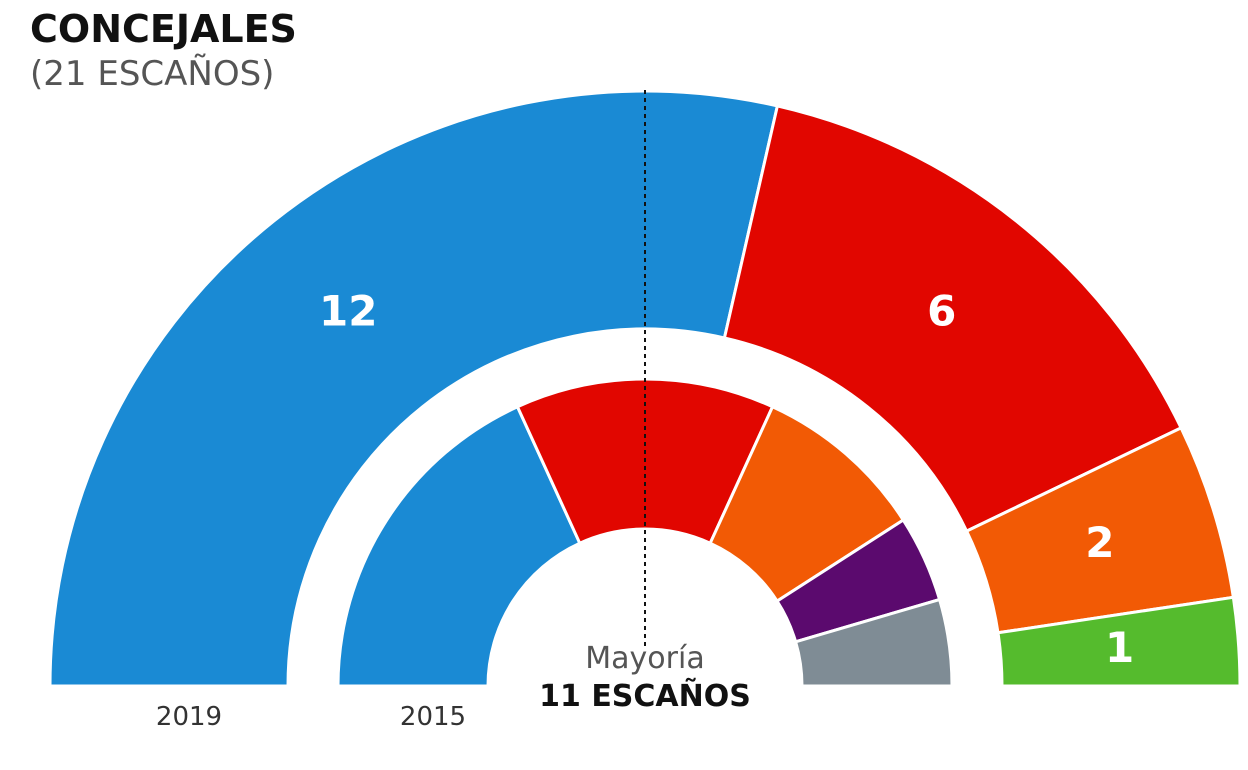 The width and height of the screenshot is (1248, 770). I want to click on chart-title: CONCEJALES, so click(163, 29).